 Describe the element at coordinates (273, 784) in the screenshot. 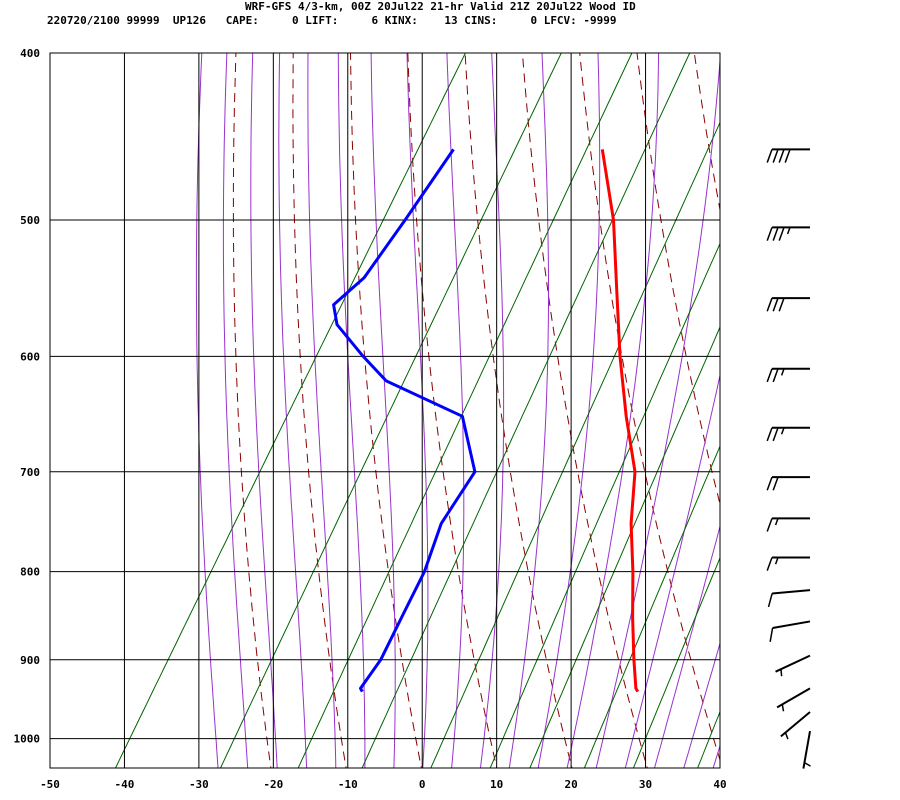

I see `temperature-tick-label: -20` at that location.